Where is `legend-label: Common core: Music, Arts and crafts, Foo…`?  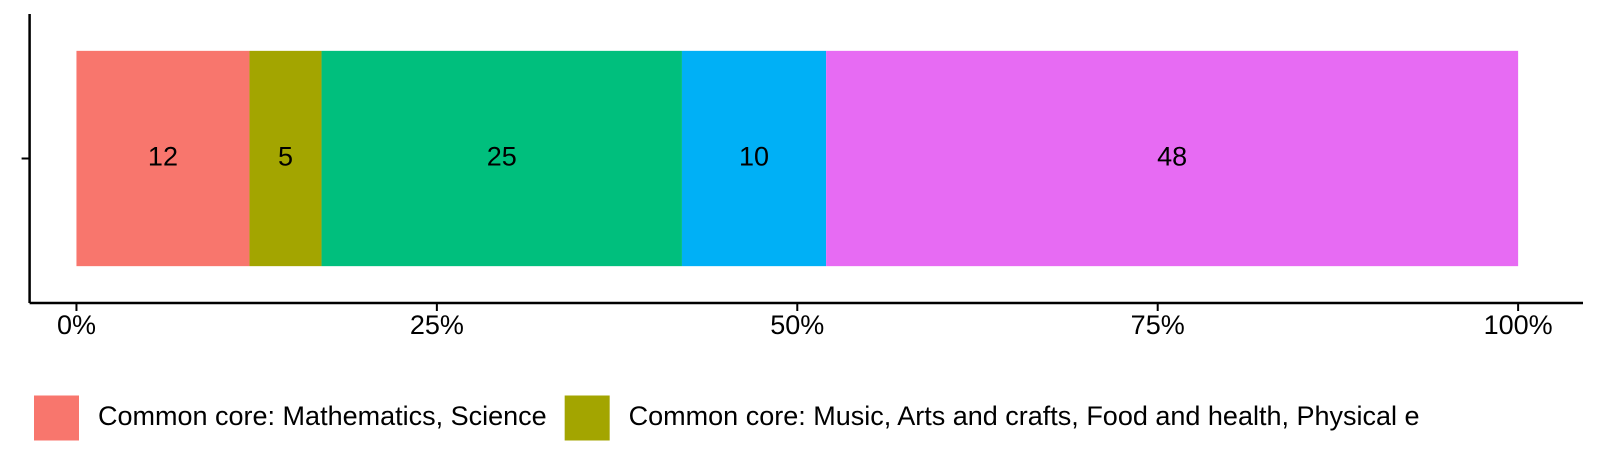
legend-label: Common core: Music, Arts and crafts, Foo… is located at coordinates (1024, 416).